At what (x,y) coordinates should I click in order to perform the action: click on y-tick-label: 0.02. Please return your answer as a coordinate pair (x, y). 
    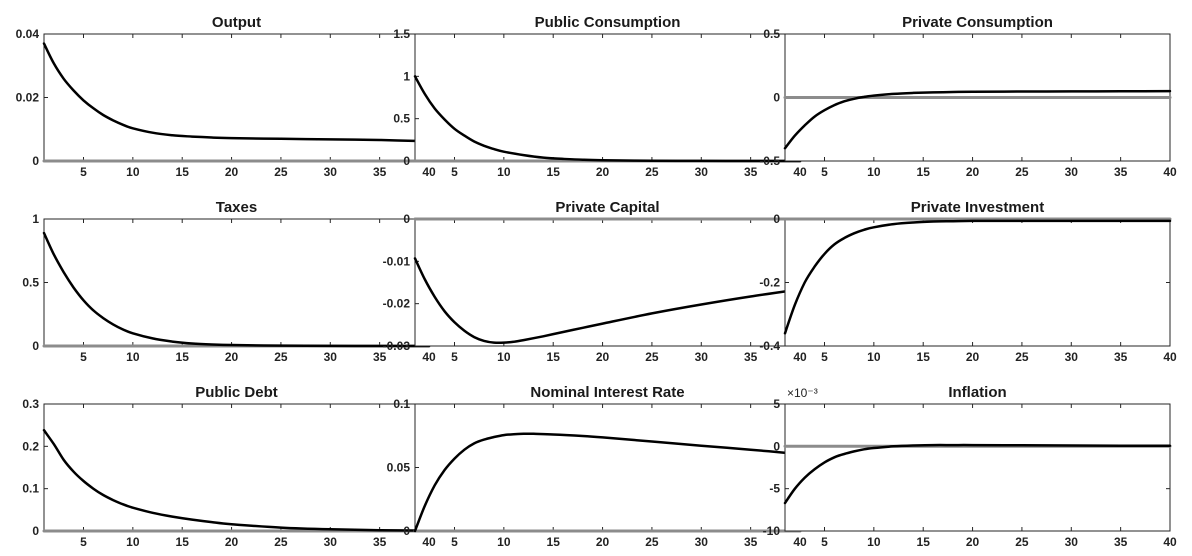
    Looking at the image, I should click on (28, 98).